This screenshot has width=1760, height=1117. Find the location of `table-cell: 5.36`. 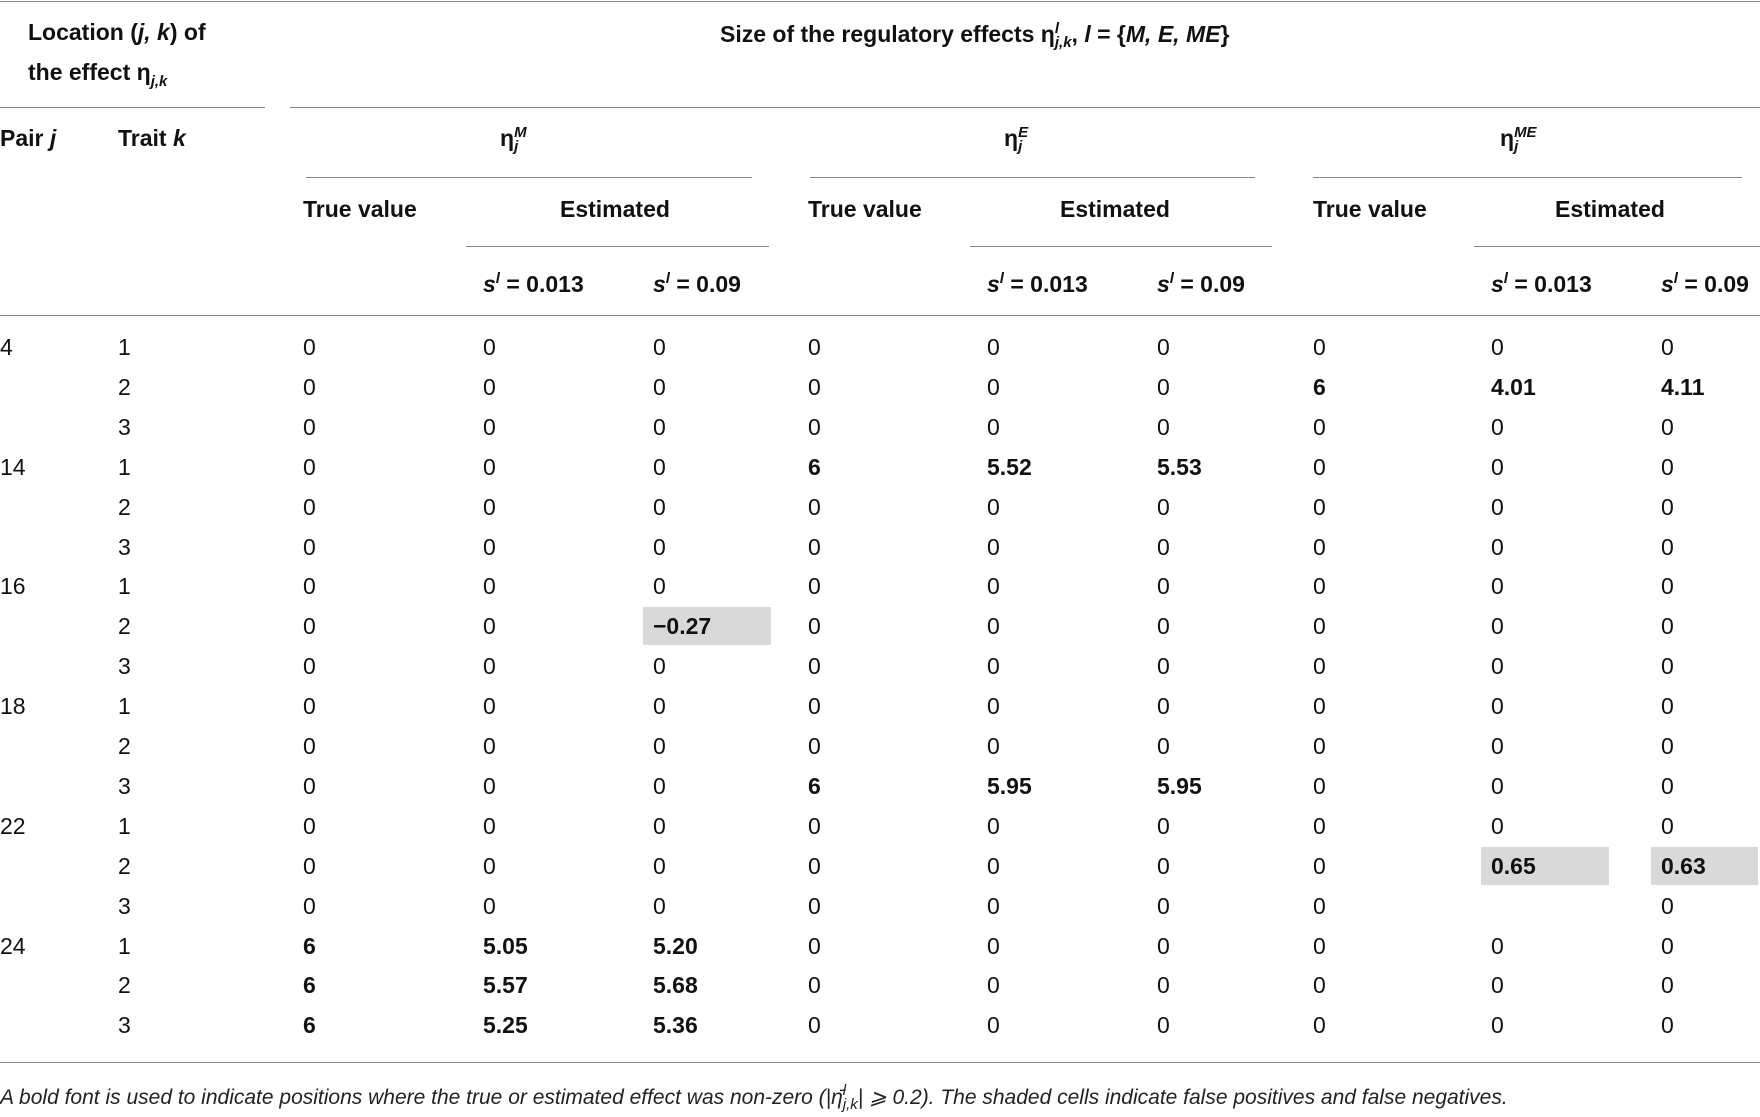

table-cell: 5.36 is located at coordinates (675, 1025).